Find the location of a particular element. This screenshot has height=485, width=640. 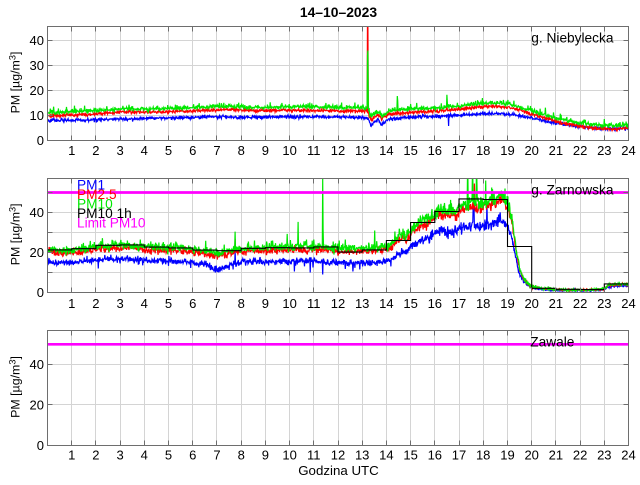

svg-text: Zawale is located at coordinates (552, 342).